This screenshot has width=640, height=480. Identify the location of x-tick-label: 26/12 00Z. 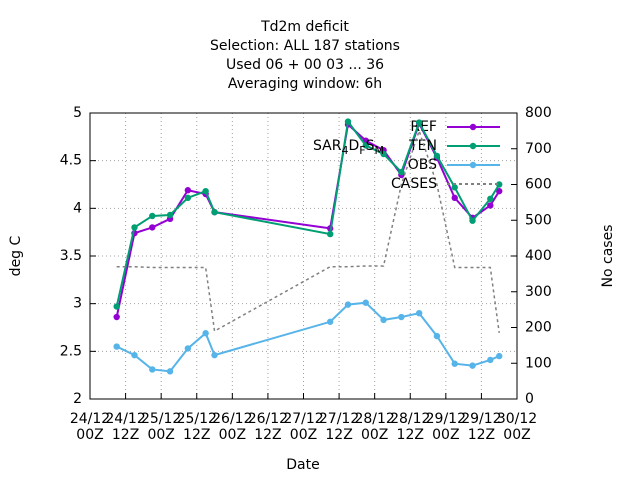
(232, 427).